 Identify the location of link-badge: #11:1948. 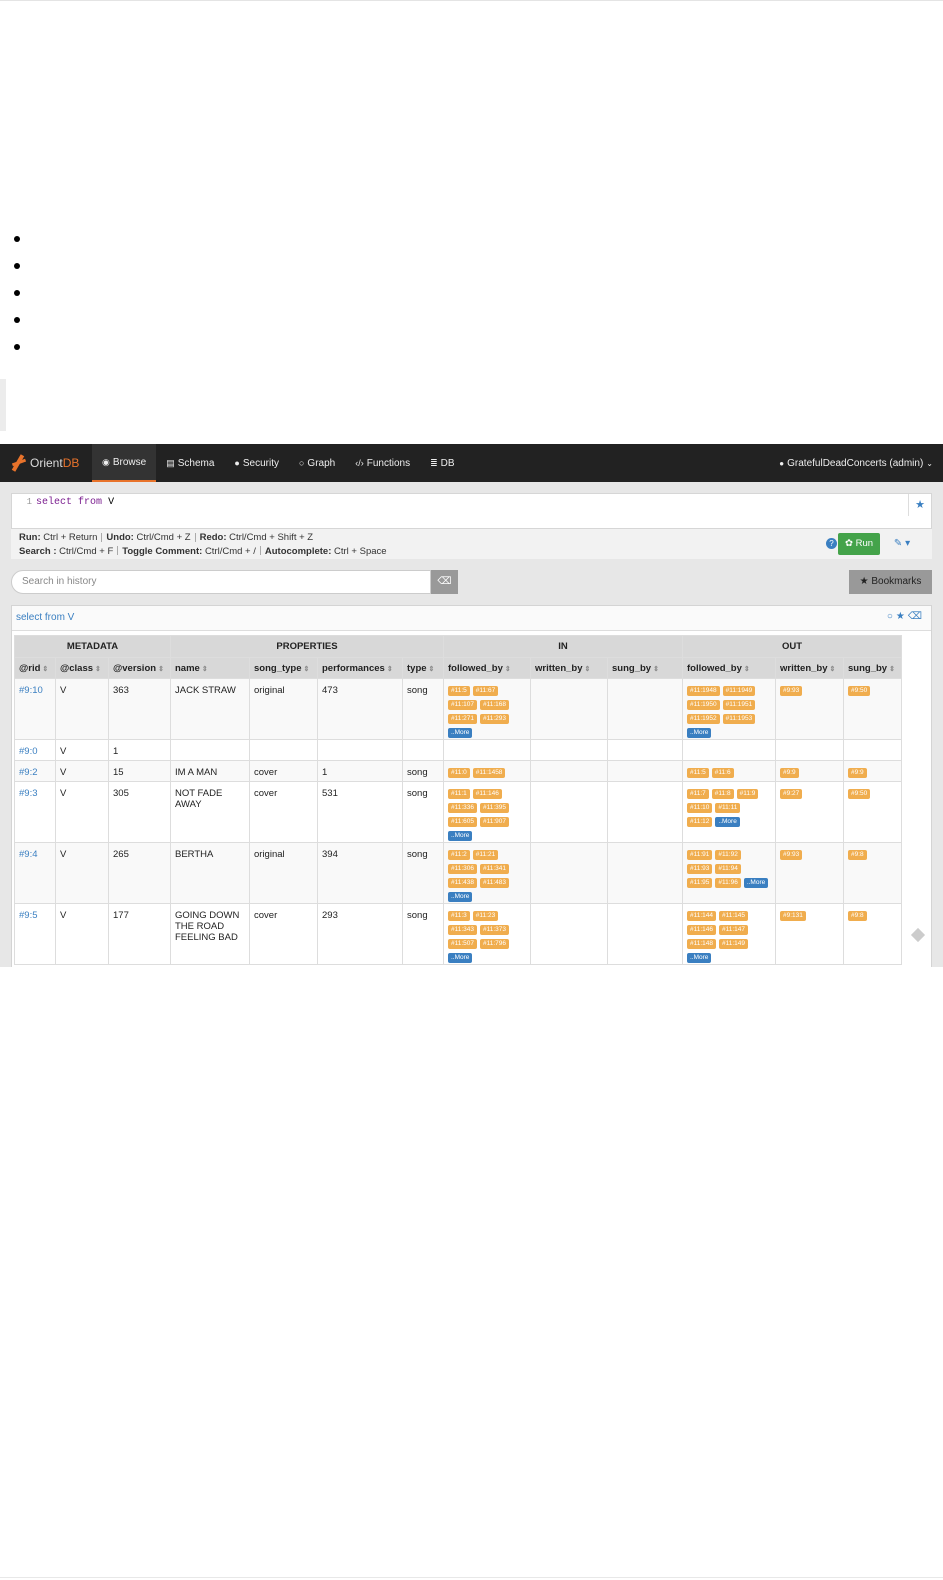
(703, 691).